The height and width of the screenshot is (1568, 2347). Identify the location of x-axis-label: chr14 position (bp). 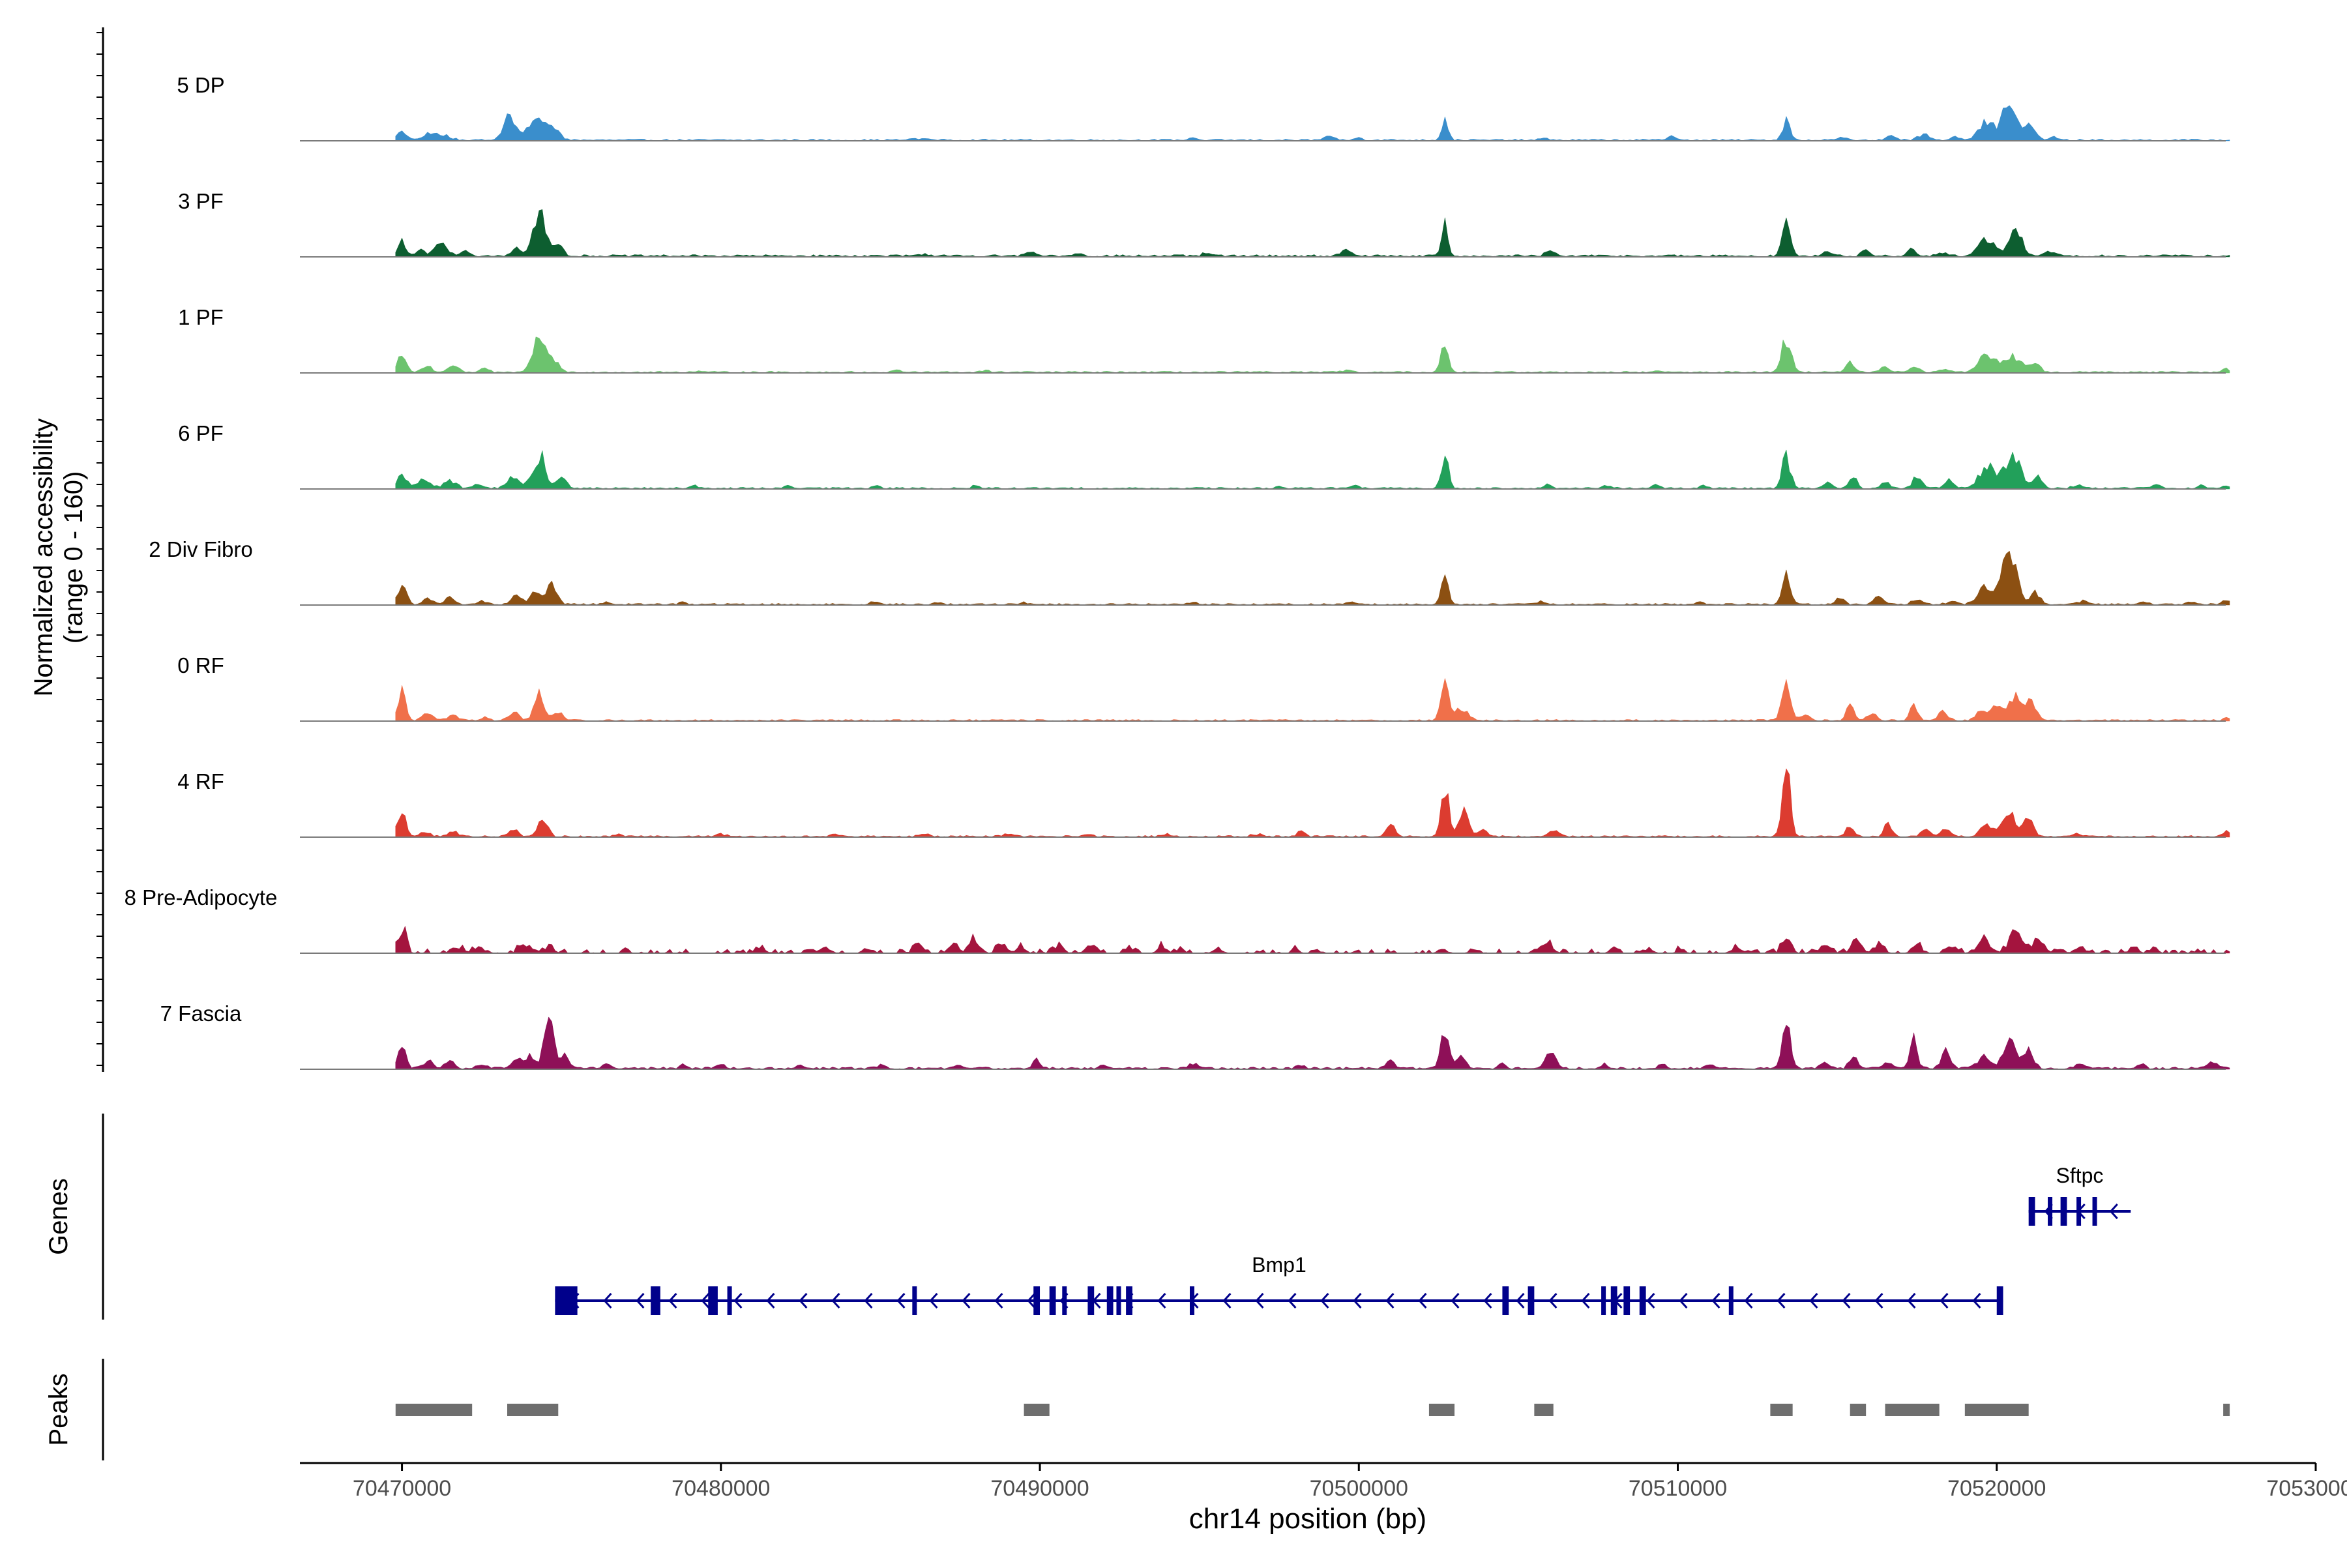
(1307, 1519).